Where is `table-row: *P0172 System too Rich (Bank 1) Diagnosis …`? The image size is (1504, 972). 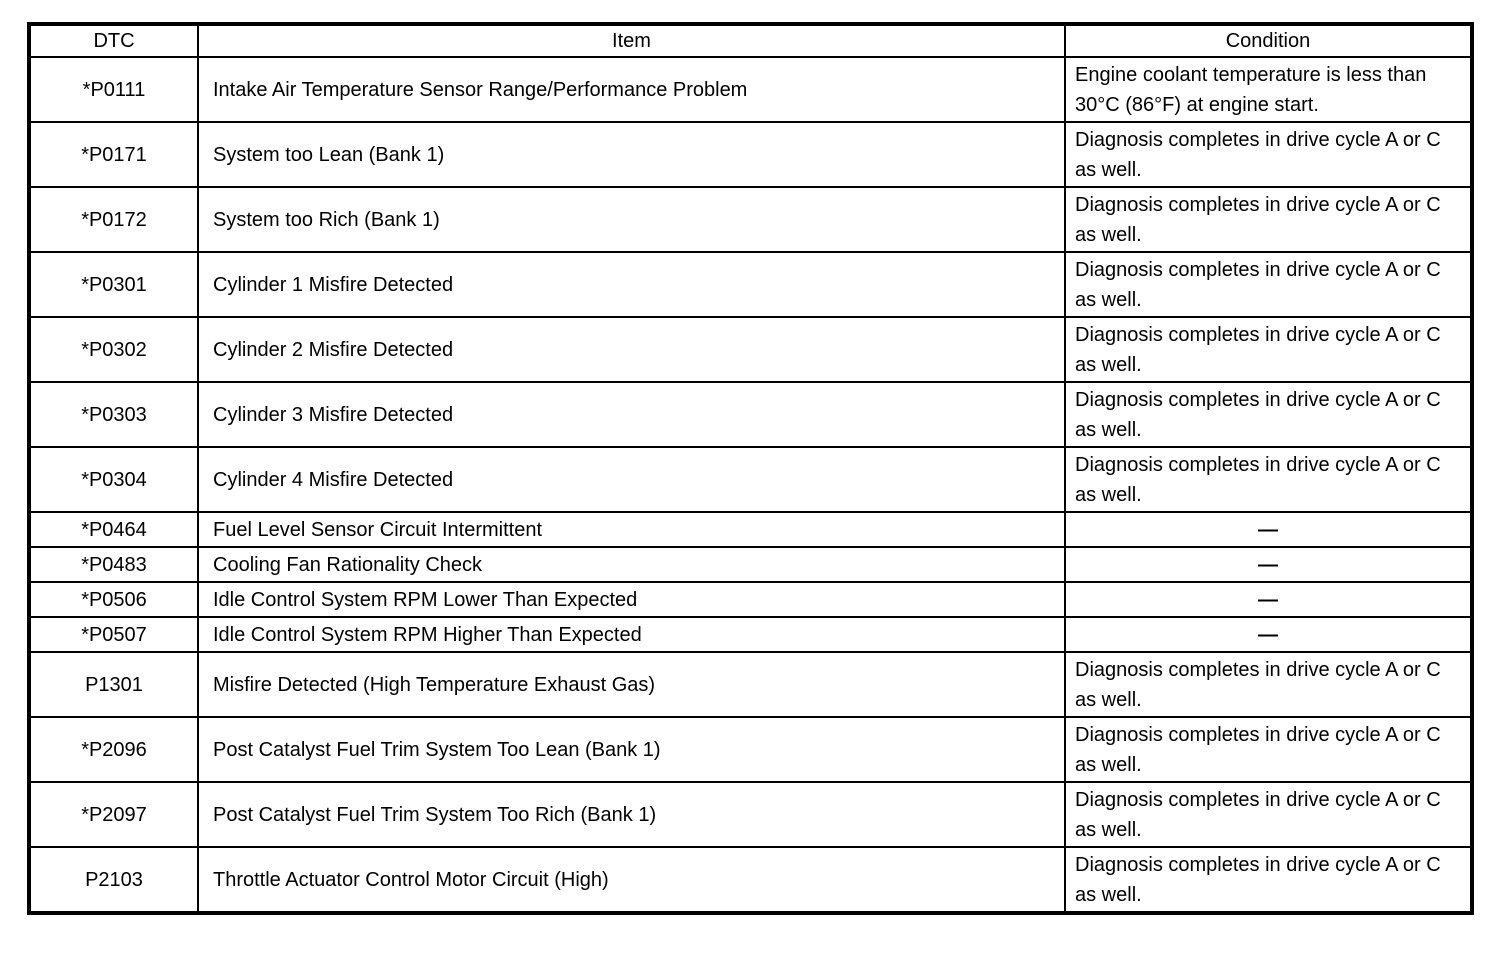
table-row: *P0172 System too Rich (Bank 1) Diagnosis … is located at coordinates (750, 219).